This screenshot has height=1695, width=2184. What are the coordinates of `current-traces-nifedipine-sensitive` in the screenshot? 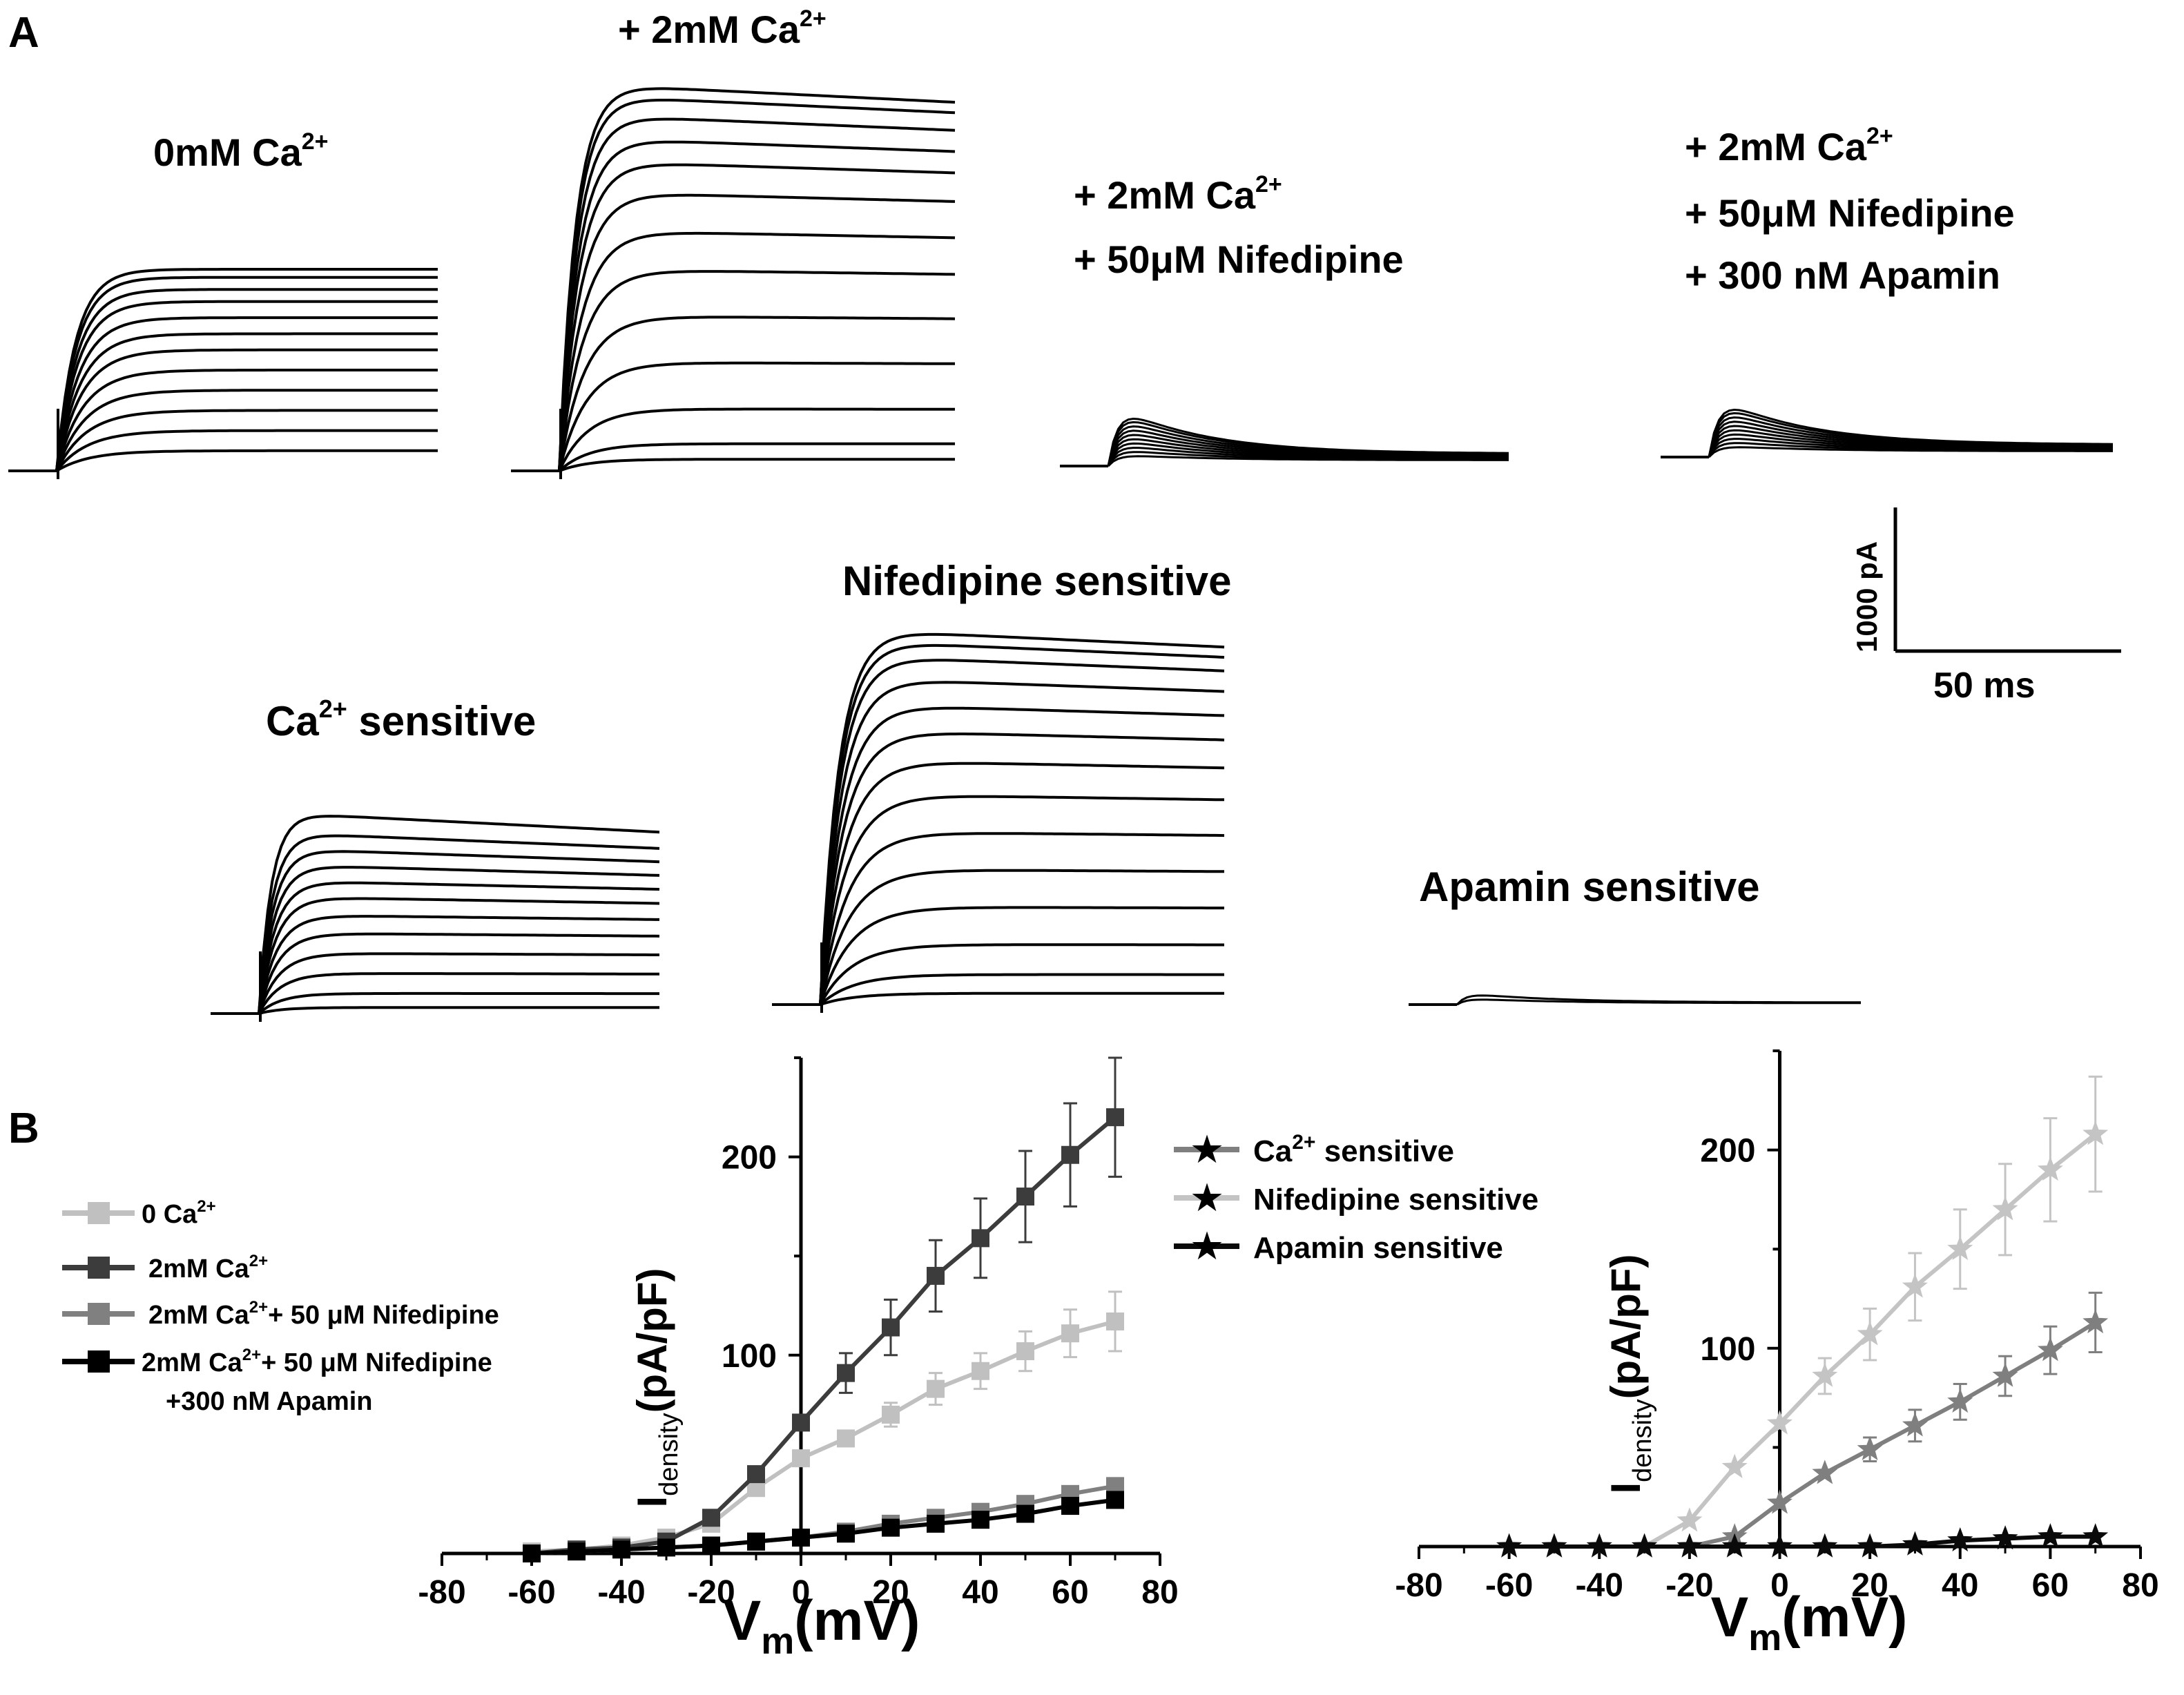 It's located at (998, 822).